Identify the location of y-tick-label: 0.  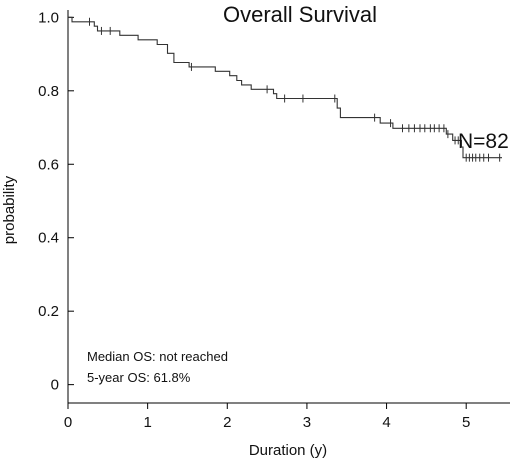
(55, 385).